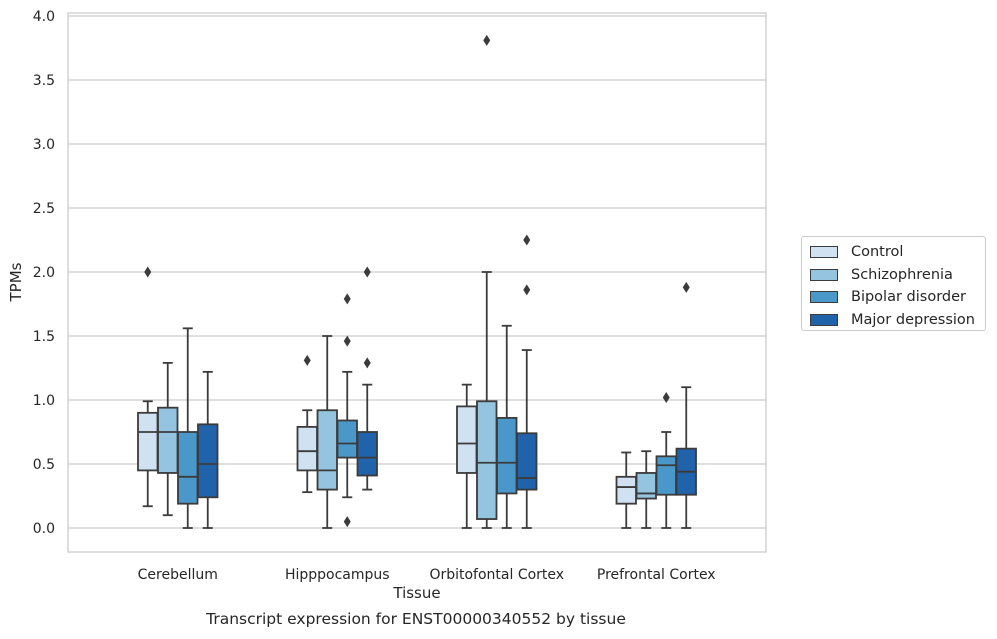 The image size is (997, 639). What do you see at coordinates (908, 297) in the screenshot?
I see `legend-label: Bipolar disorder` at bounding box center [908, 297].